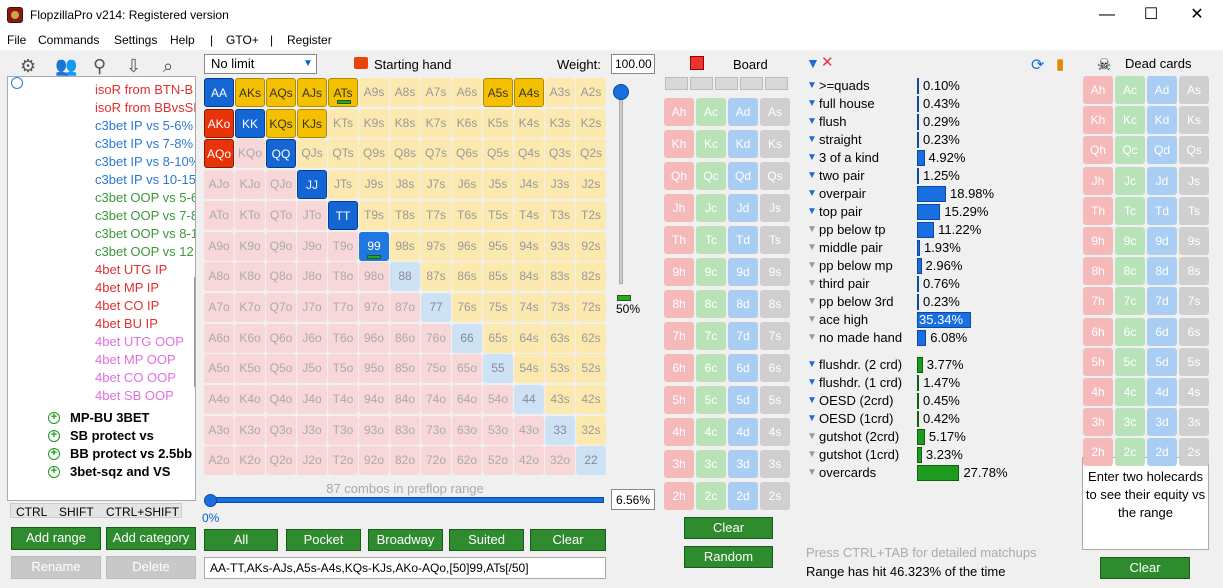  What do you see at coordinates (54, 436) in the screenshot?
I see `expand-icon: +` at bounding box center [54, 436].